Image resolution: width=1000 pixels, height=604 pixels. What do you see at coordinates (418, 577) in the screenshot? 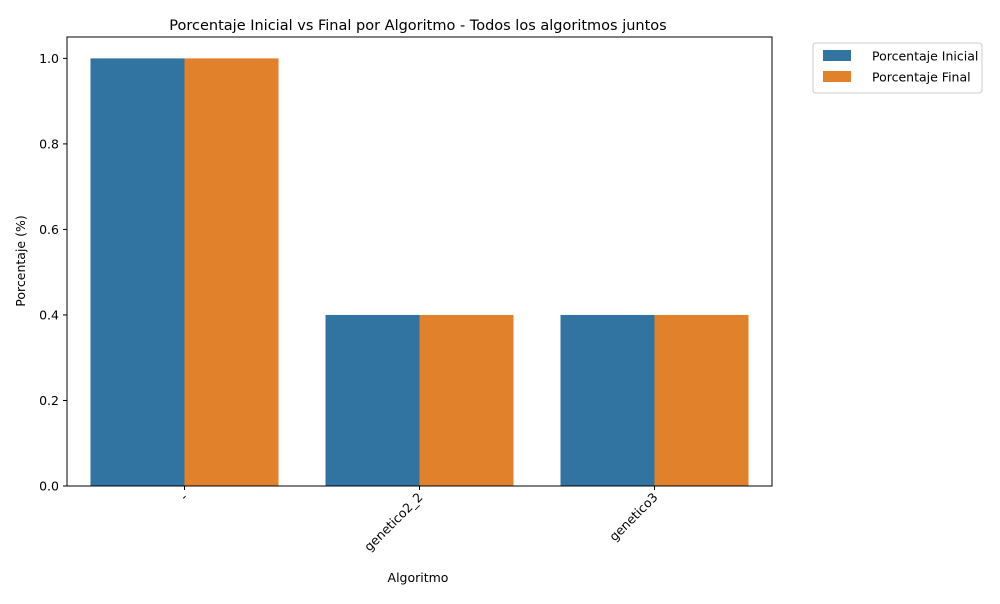
I see `x-axis-label: Algoritmo` at bounding box center [418, 577].